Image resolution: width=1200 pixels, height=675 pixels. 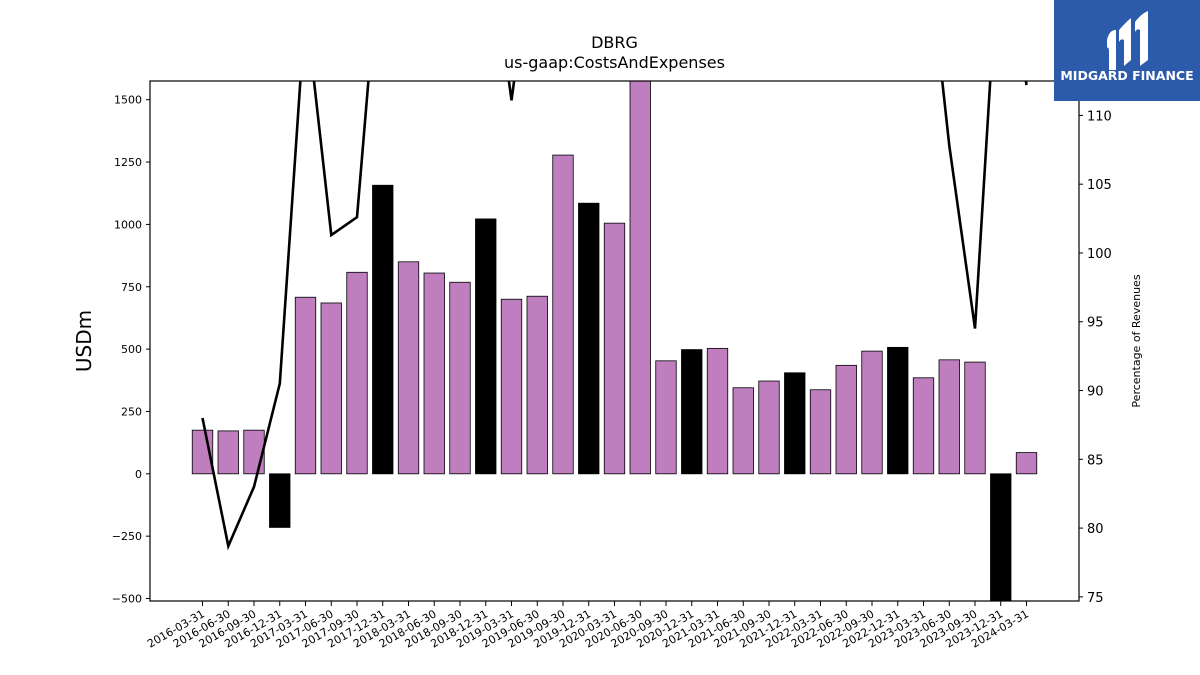 What do you see at coordinates (1099, 254) in the screenshot?
I see `y2-tick-label: 100` at bounding box center [1099, 254].